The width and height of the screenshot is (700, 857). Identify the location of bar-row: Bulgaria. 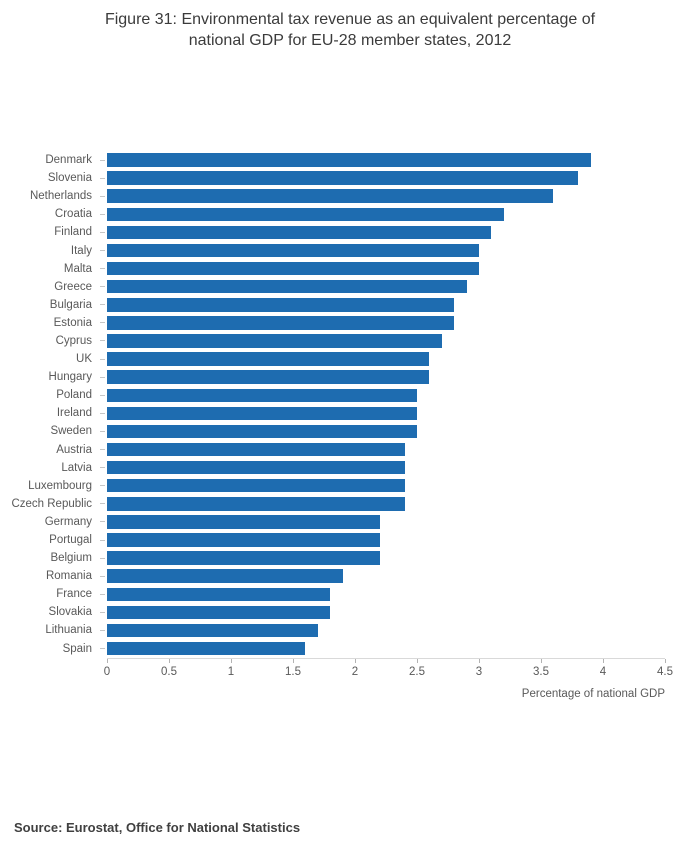
(332, 305).